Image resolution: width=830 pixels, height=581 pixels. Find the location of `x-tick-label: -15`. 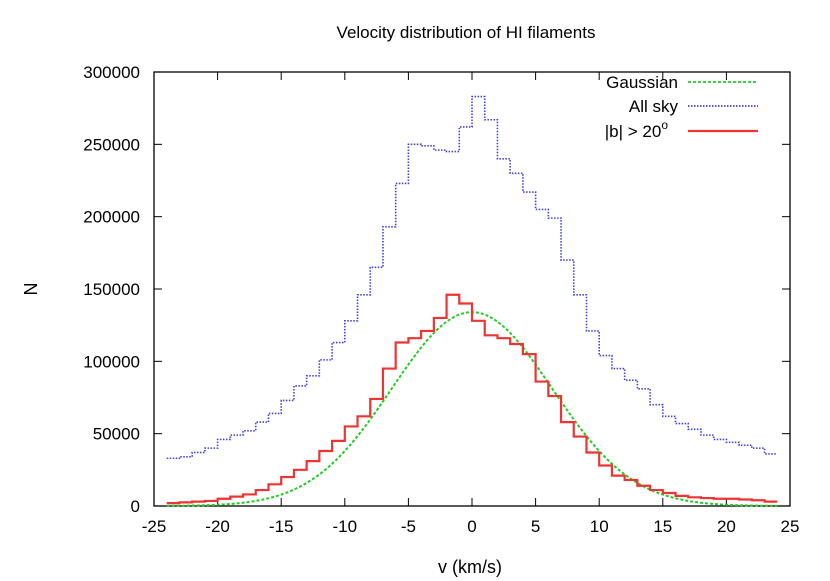

x-tick-label: -15 is located at coordinates (281, 526).